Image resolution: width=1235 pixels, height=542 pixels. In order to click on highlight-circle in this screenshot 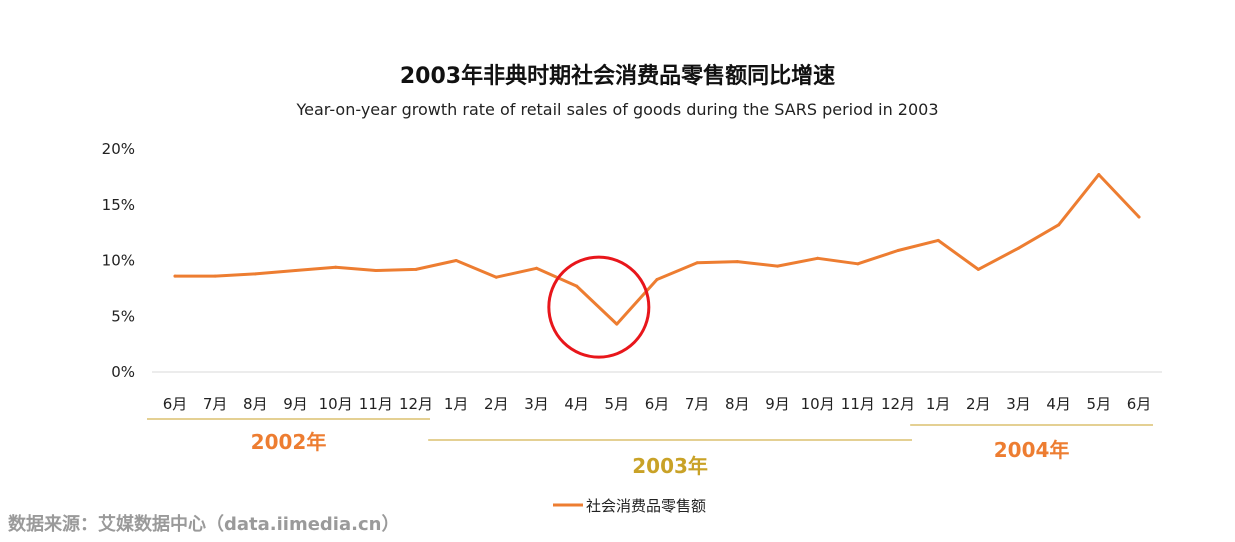, I will do `click(599, 307)`.